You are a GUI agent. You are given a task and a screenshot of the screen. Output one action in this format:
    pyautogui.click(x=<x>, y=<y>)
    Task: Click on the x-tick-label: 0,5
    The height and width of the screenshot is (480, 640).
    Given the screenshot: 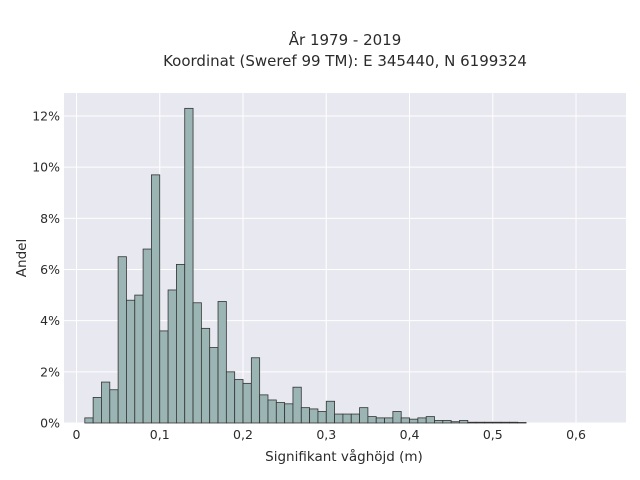 What is the action you would take?
    pyautogui.click(x=493, y=434)
    